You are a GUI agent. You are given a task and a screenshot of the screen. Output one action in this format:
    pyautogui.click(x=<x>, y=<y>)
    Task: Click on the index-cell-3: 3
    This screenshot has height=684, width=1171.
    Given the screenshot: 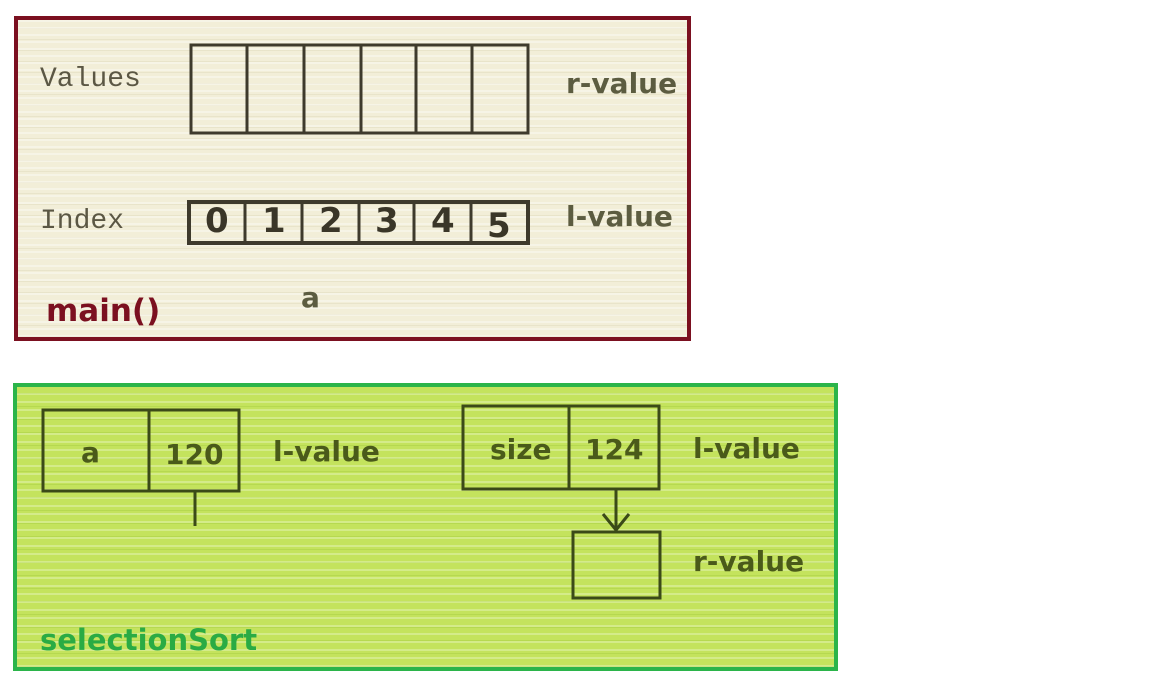 What is the action you would take?
    pyautogui.click(x=387, y=221)
    